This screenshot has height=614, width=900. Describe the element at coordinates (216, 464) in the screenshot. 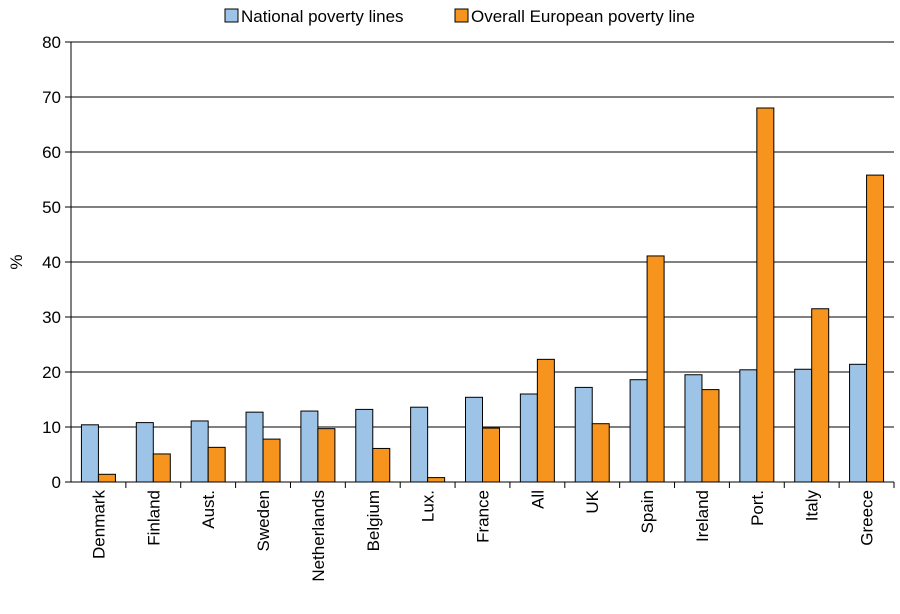

I see `bar-european-aust` at that location.